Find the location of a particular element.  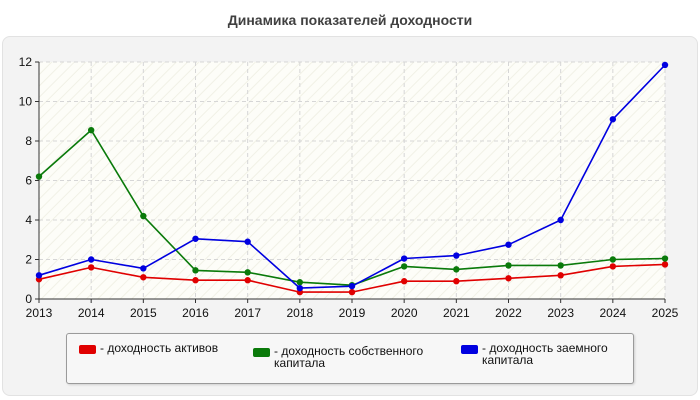

x-tick-label: 2016 is located at coordinates (195, 313).